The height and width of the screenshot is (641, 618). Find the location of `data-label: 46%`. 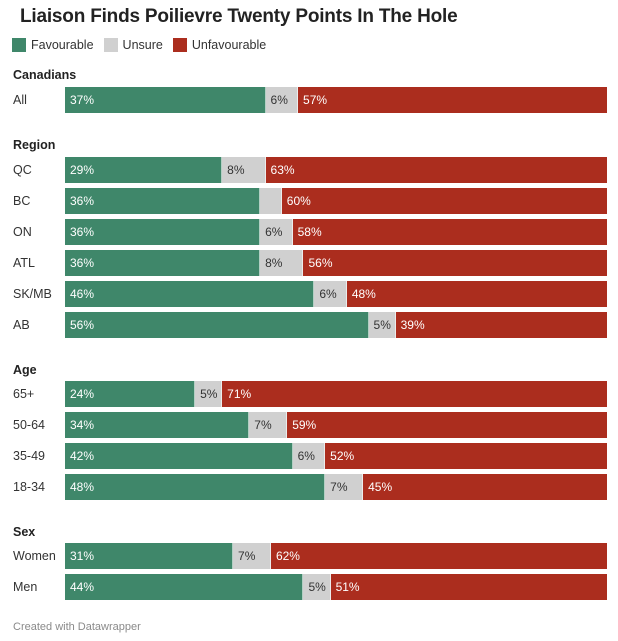

data-label: 46% is located at coordinates (82, 294).